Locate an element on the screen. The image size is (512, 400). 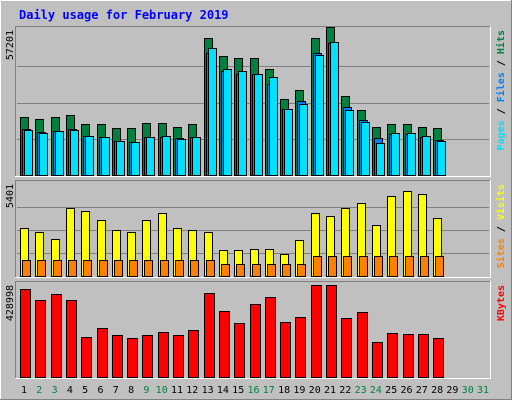
x-tick-label: 10 is located at coordinates (162, 390).